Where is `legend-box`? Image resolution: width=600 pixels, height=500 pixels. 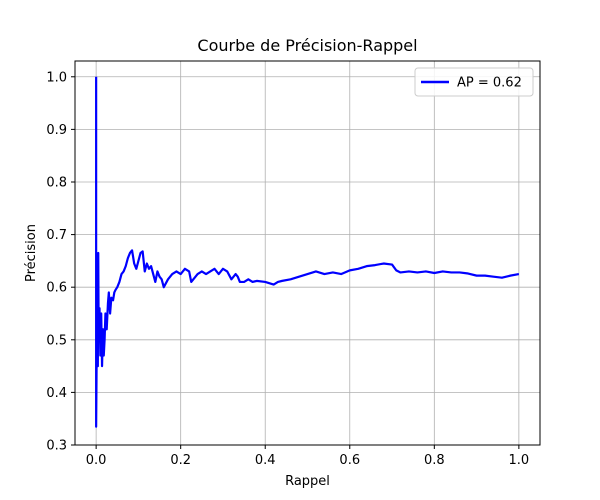 legend-box is located at coordinates (474, 82).